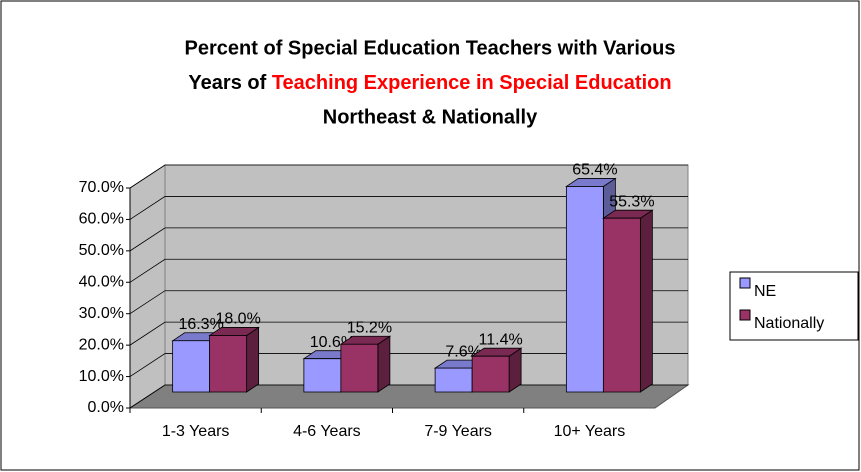  Describe the element at coordinates (101, 344) in the screenshot. I see `y-tick-label: 20.0%` at that location.